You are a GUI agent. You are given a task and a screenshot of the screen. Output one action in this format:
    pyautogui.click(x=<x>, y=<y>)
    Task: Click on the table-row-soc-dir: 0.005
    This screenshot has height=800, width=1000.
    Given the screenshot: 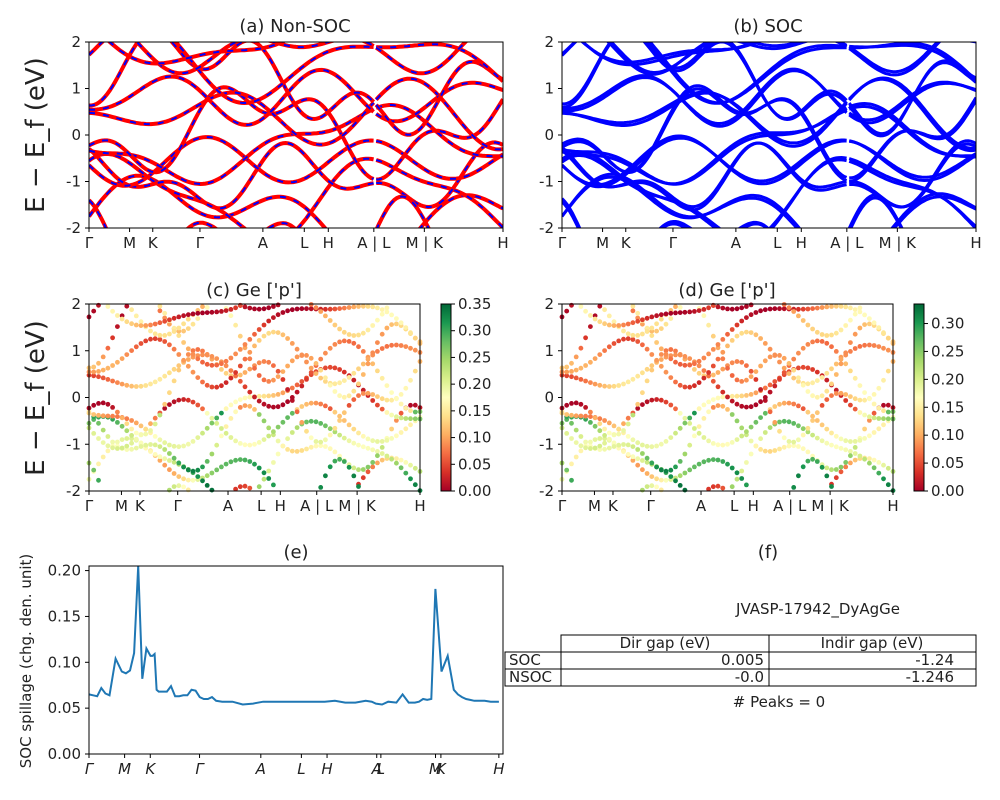 What is the action you would take?
    pyautogui.click(x=742, y=660)
    